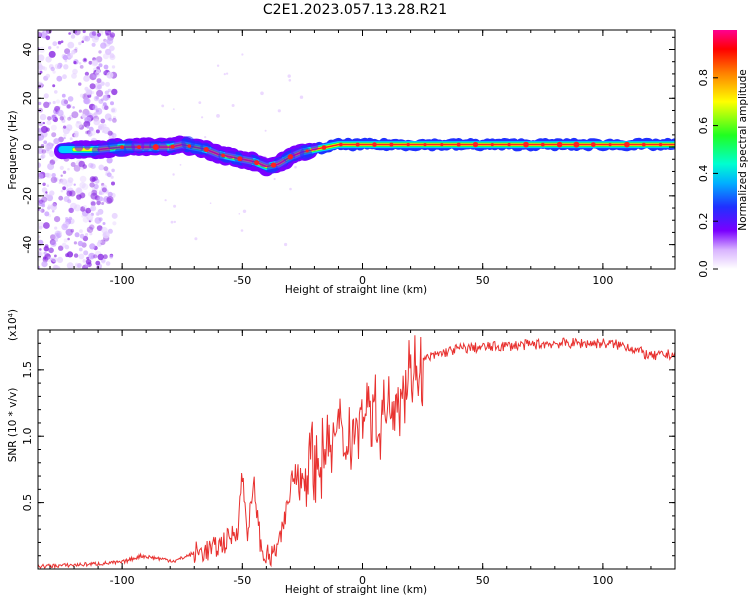 This screenshot has height=600, width=750. Describe the element at coordinates (122, 280) in the screenshot. I see `x-tick-label: -100` at that location.